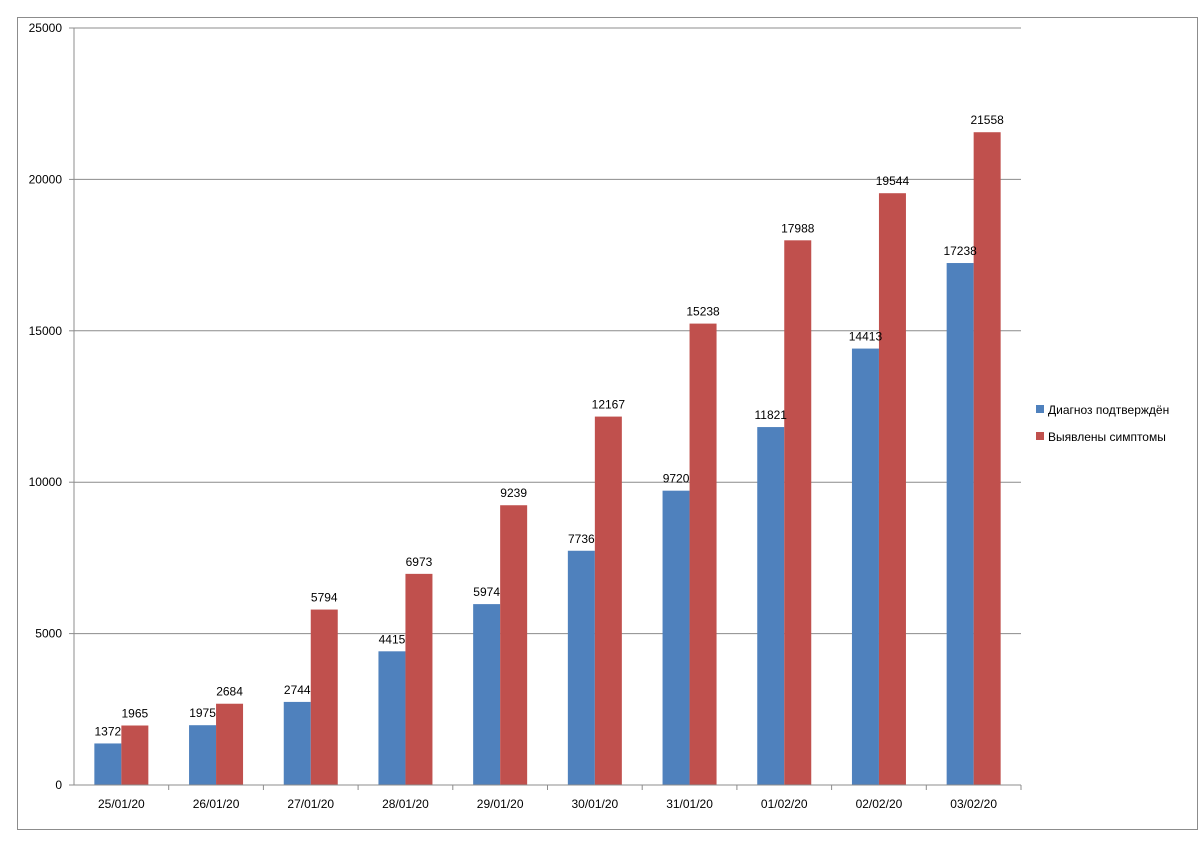 The height and width of the screenshot is (854, 1200). What do you see at coordinates (581, 539) in the screenshot?
I see `bar-value-label: 7736` at bounding box center [581, 539].